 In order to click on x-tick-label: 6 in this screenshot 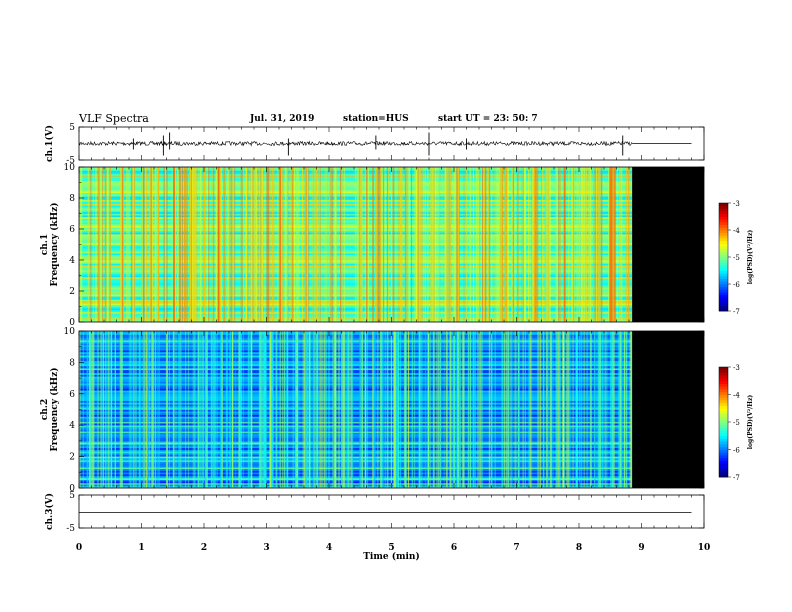, I will do `click(454, 548)`.